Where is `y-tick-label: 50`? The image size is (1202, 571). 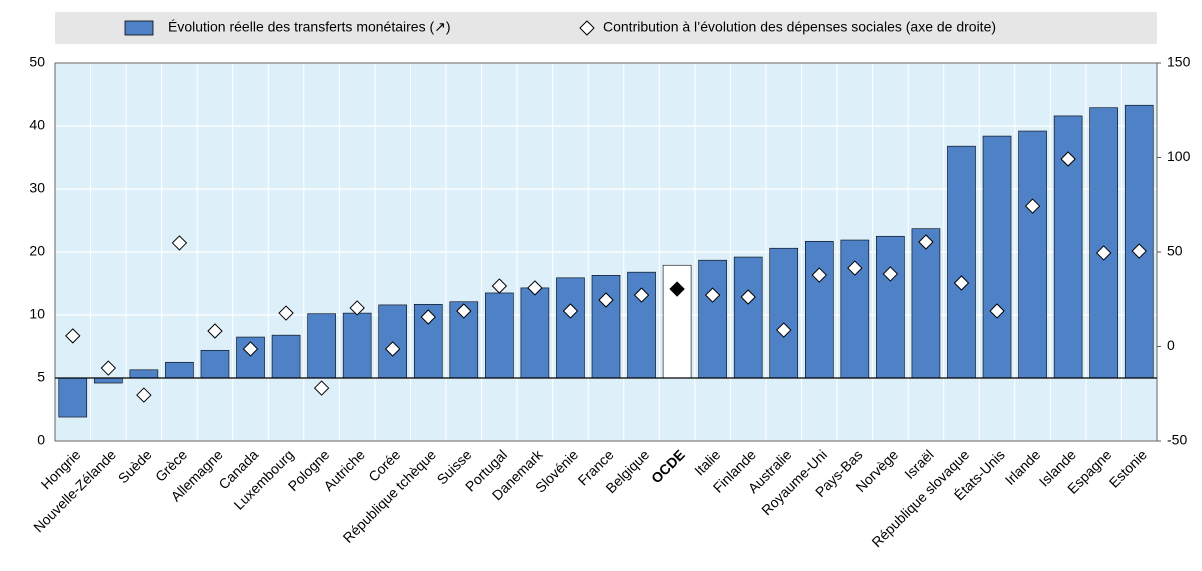 y-tick-label: 50 is located at coordinates (37, 62).